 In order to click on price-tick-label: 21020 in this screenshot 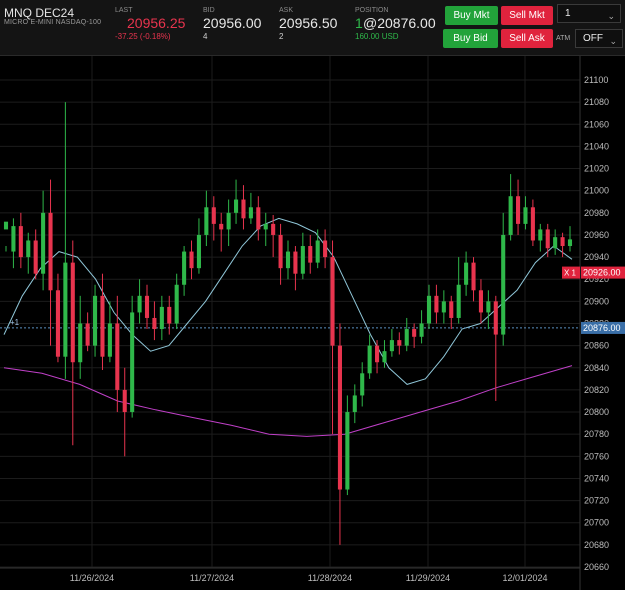, I will do `click(596, 169)`.